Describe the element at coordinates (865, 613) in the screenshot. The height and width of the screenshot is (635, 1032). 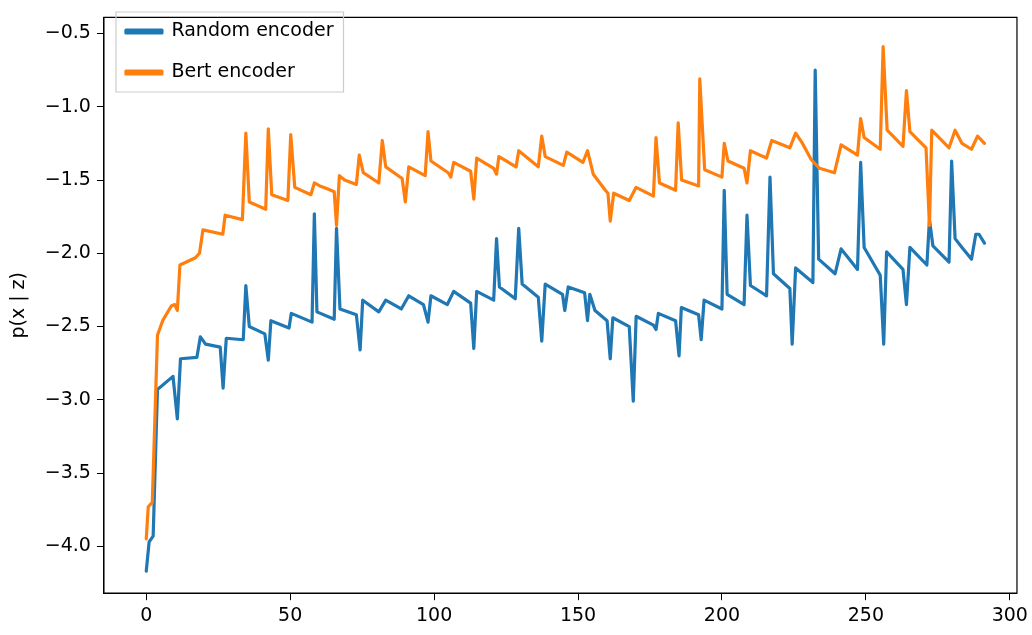
I see `x-tick-label: 250` at that location.